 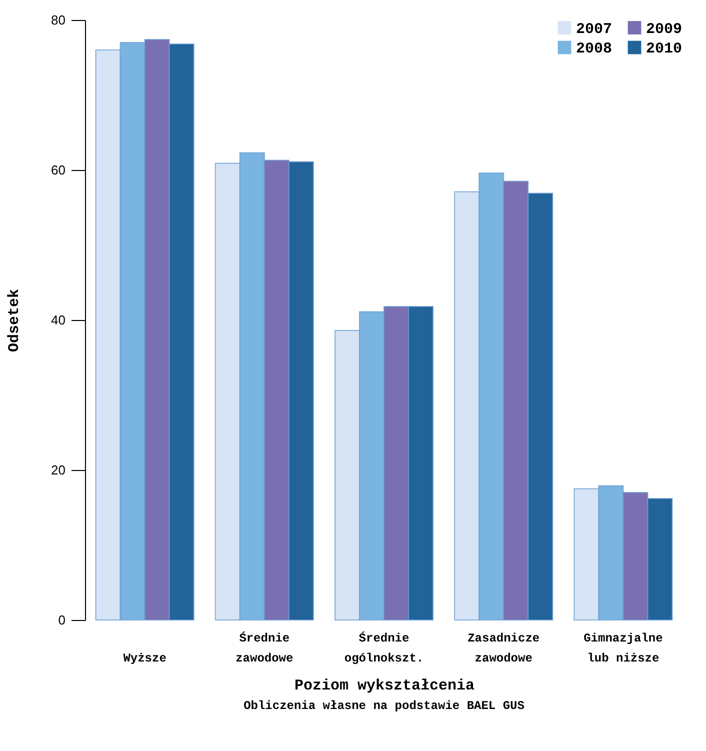 What do you see at coordinates (594, 29) in the screenshot?
I see `legend-label: 2007` at bounding box center [594, 29].